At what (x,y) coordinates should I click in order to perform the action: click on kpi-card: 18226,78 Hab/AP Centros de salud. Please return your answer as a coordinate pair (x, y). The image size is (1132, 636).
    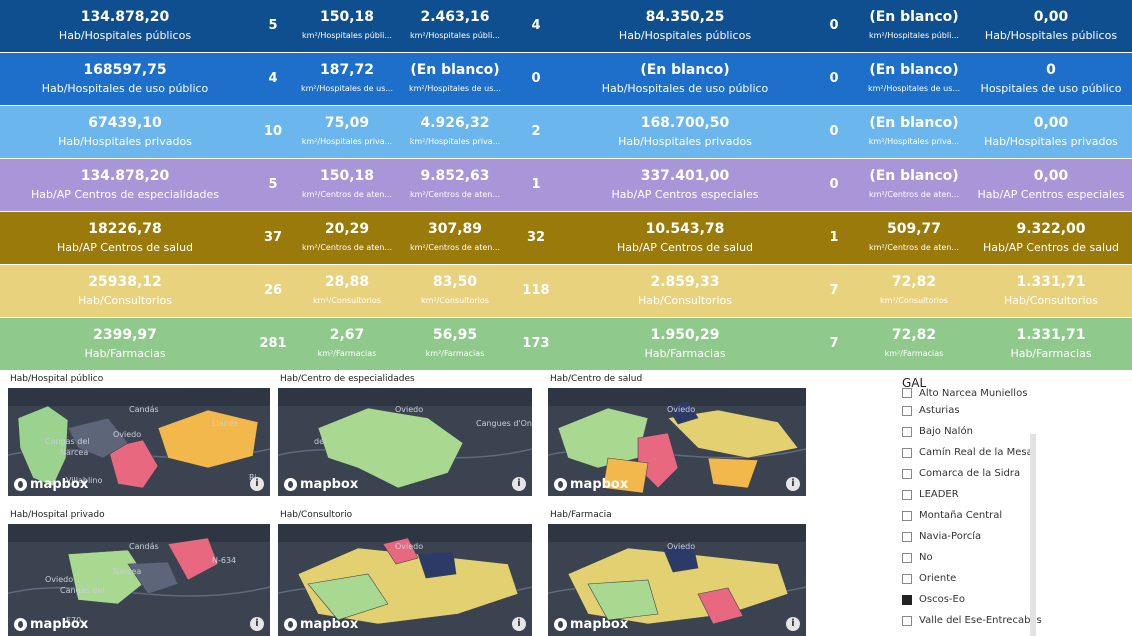
    Looking at the image, I should click on (125, 238).